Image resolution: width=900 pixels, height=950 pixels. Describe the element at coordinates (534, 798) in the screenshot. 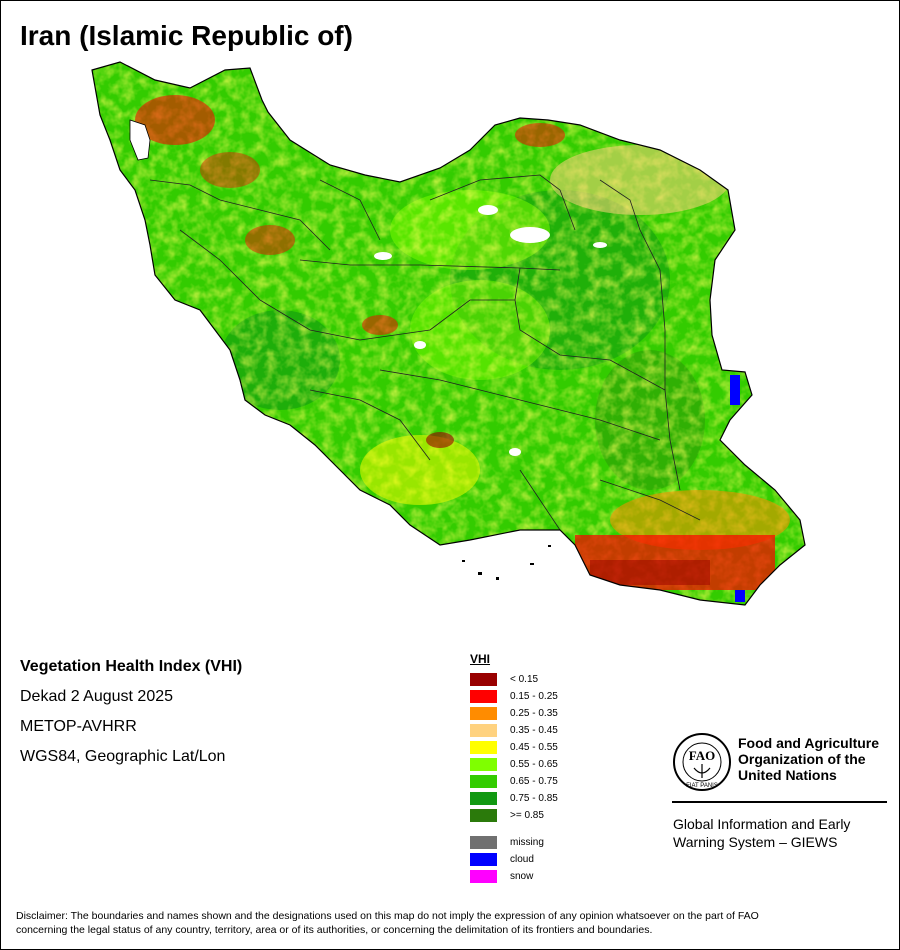

I see `legend-label: 0.75 - 0.85` at that location.